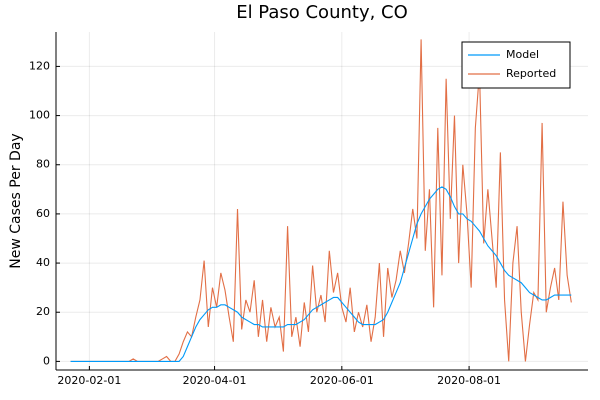 The image size is (600, 400). What do you see at coordinates (342, 380) in the screenshot?
I see `x-tick-label: 2020-06-01` at bounding box center [342, 380].